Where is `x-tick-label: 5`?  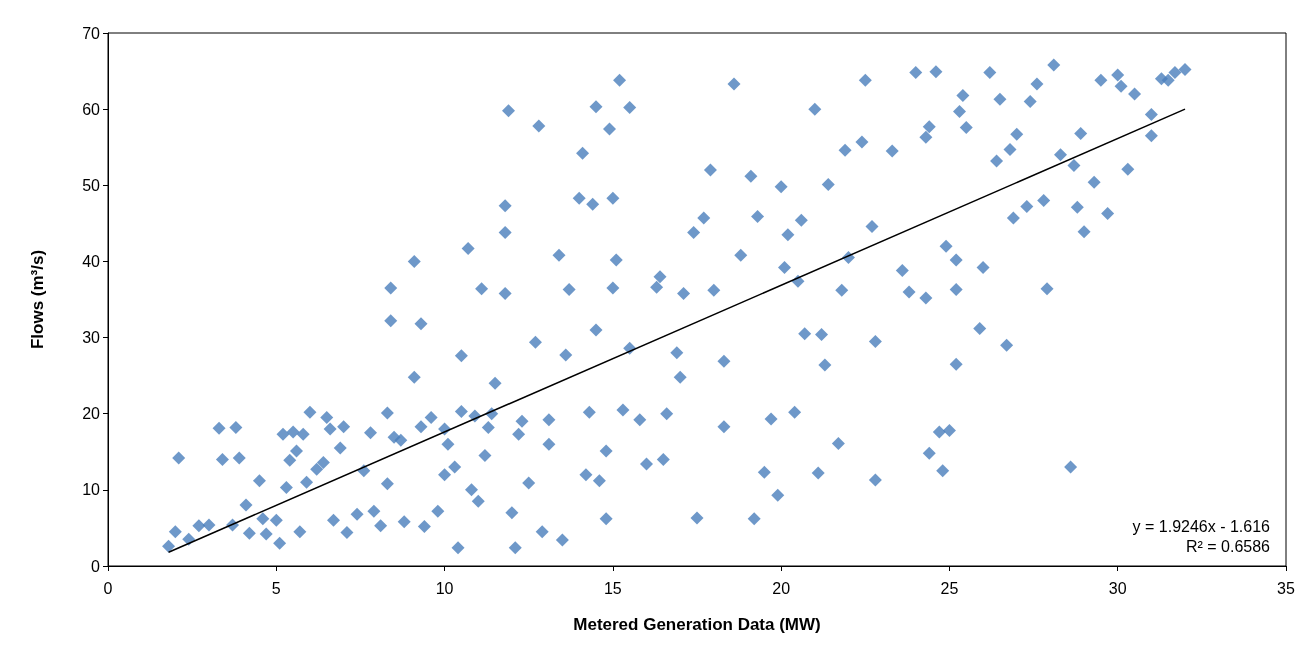 x-tick-label: 5 is located at coordinates (276, 588).